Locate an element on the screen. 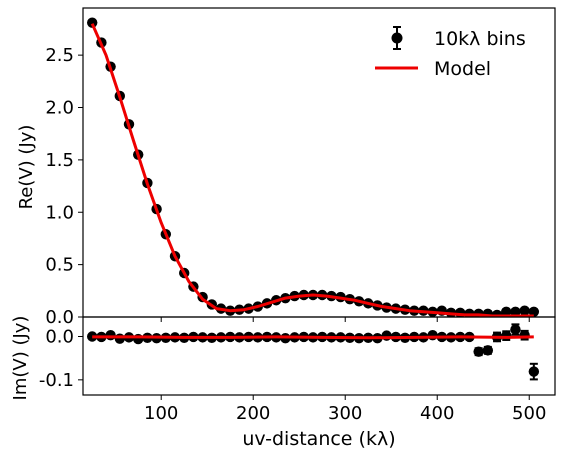 The image size is (564, 460). x-tick-label: 100 is located at coordinates (161, 413).